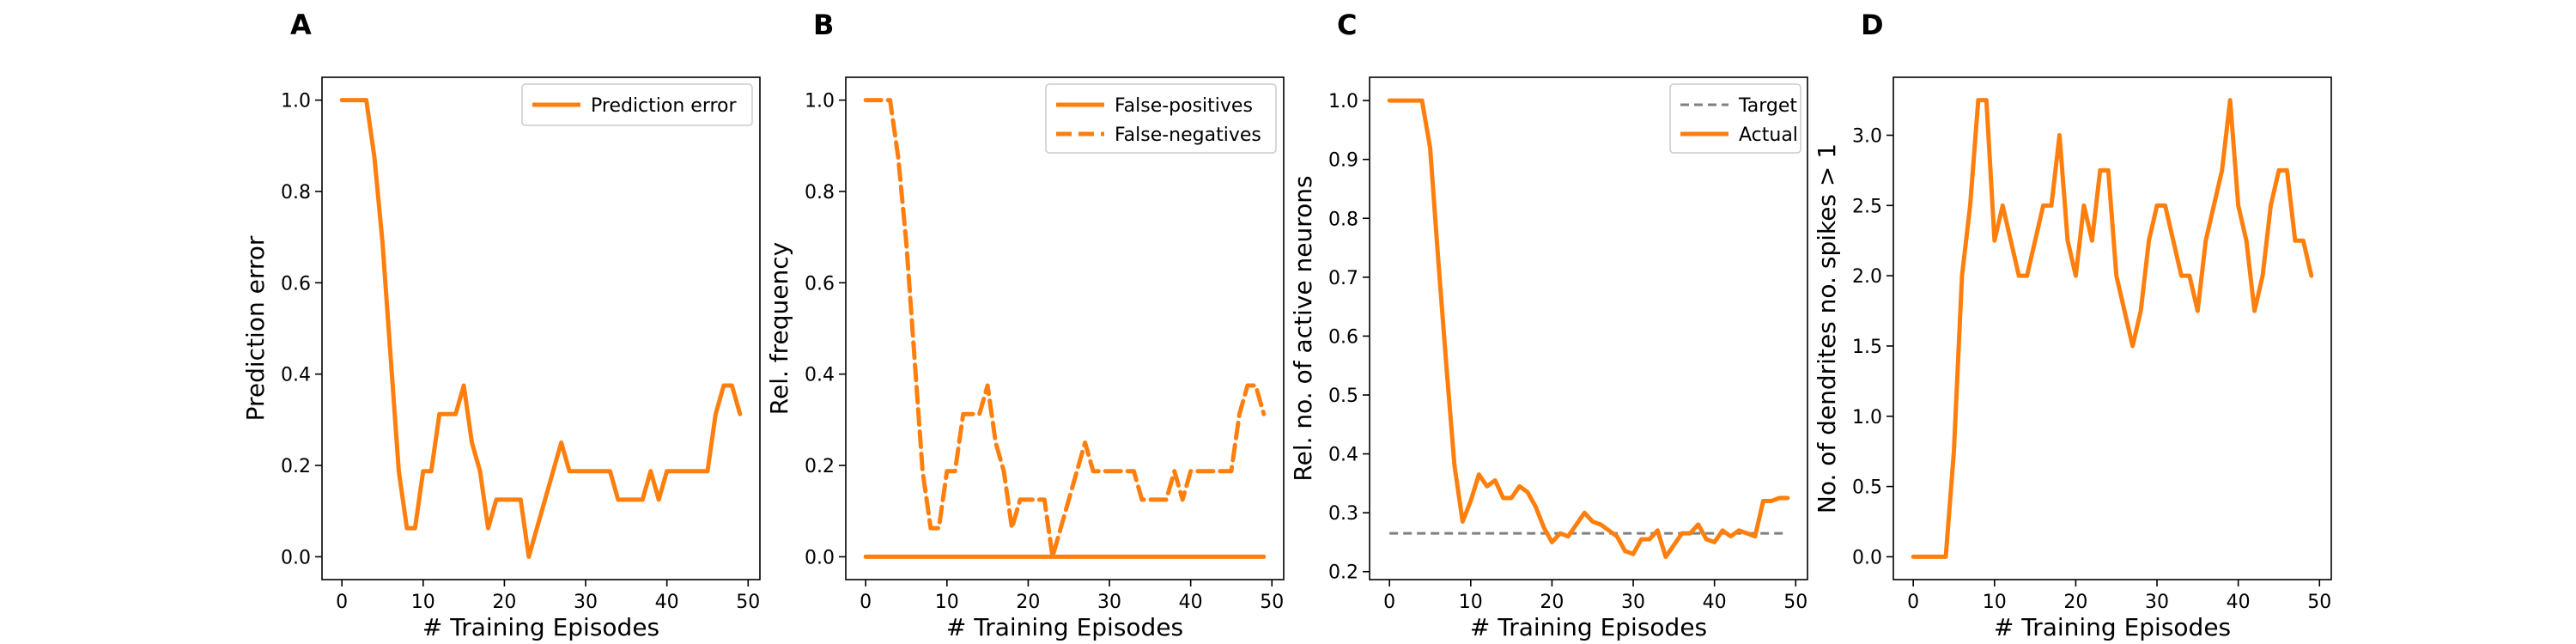 This screenshot has width=2576, height=644. What do you see at coordinates (1191, 602) in the screenshot?
I see `panel-b-x-tick-label: 40` at bounding box center [1191, 602].